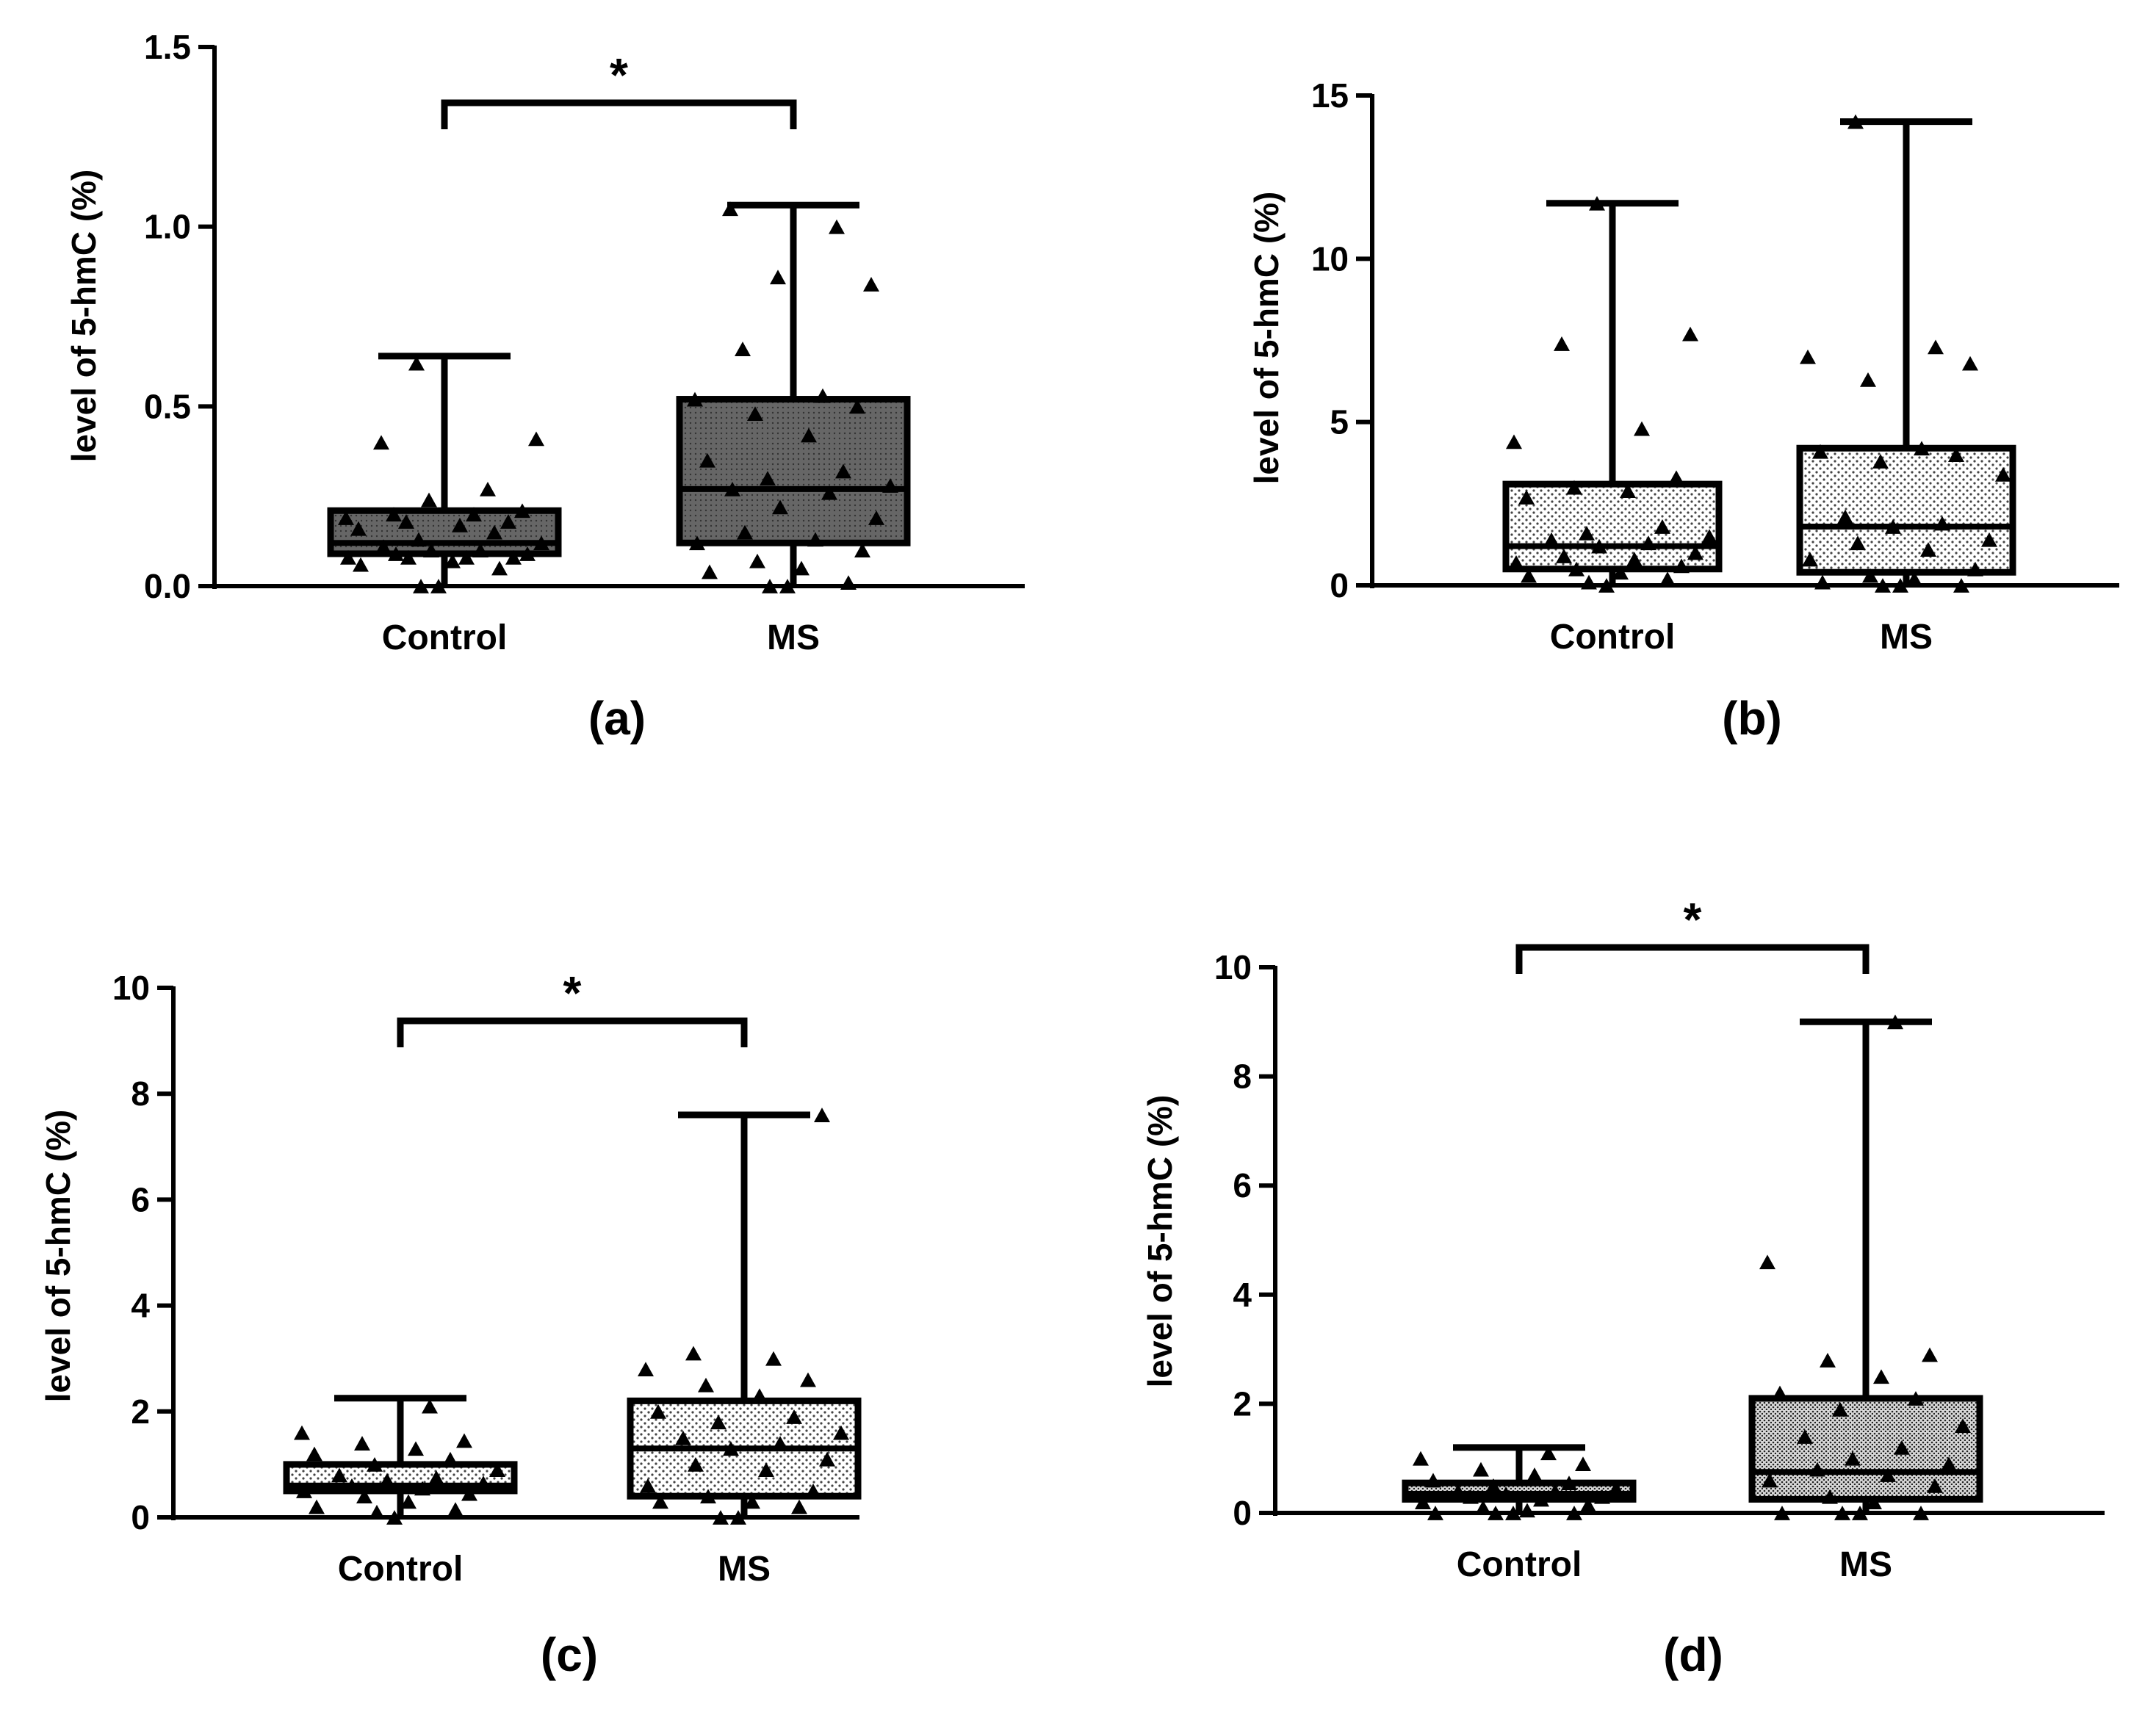 The height and width of the screenshot is (1723, 2156). I want to click on x-category-label: MS, so click(793, 637).